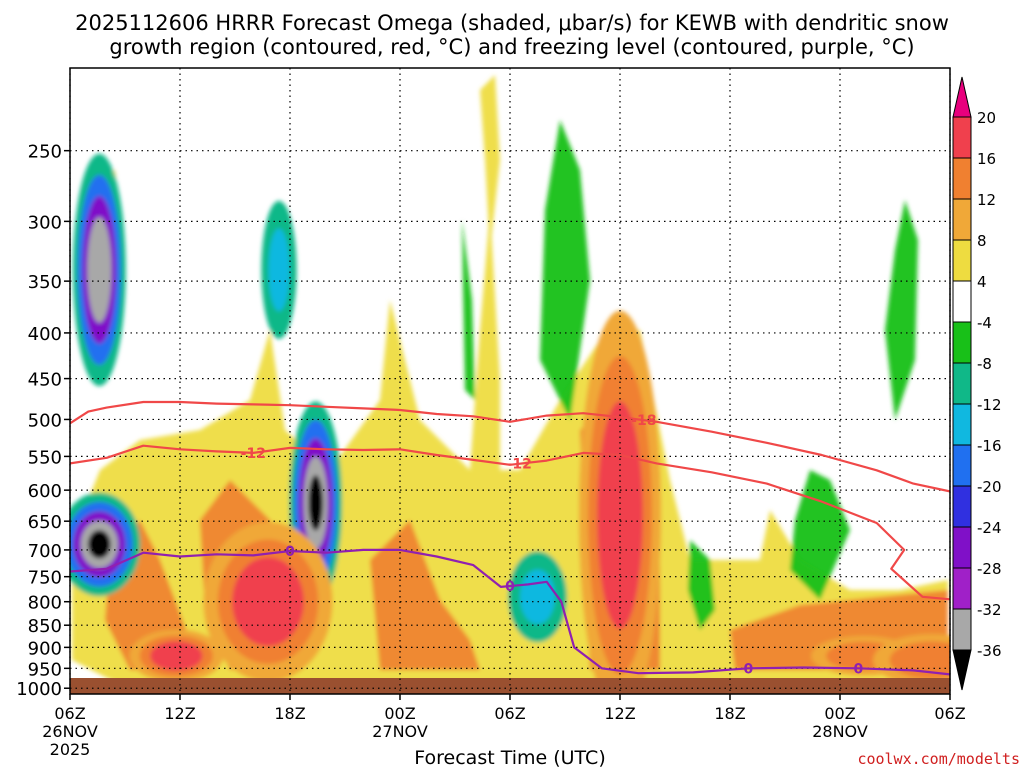 The width and height of the screenshot is (1024, 772). What do you see at coordinates (962, 97) in the screenshot?
I see `colorbar-top-arrow` at bounding box center [962, 97].